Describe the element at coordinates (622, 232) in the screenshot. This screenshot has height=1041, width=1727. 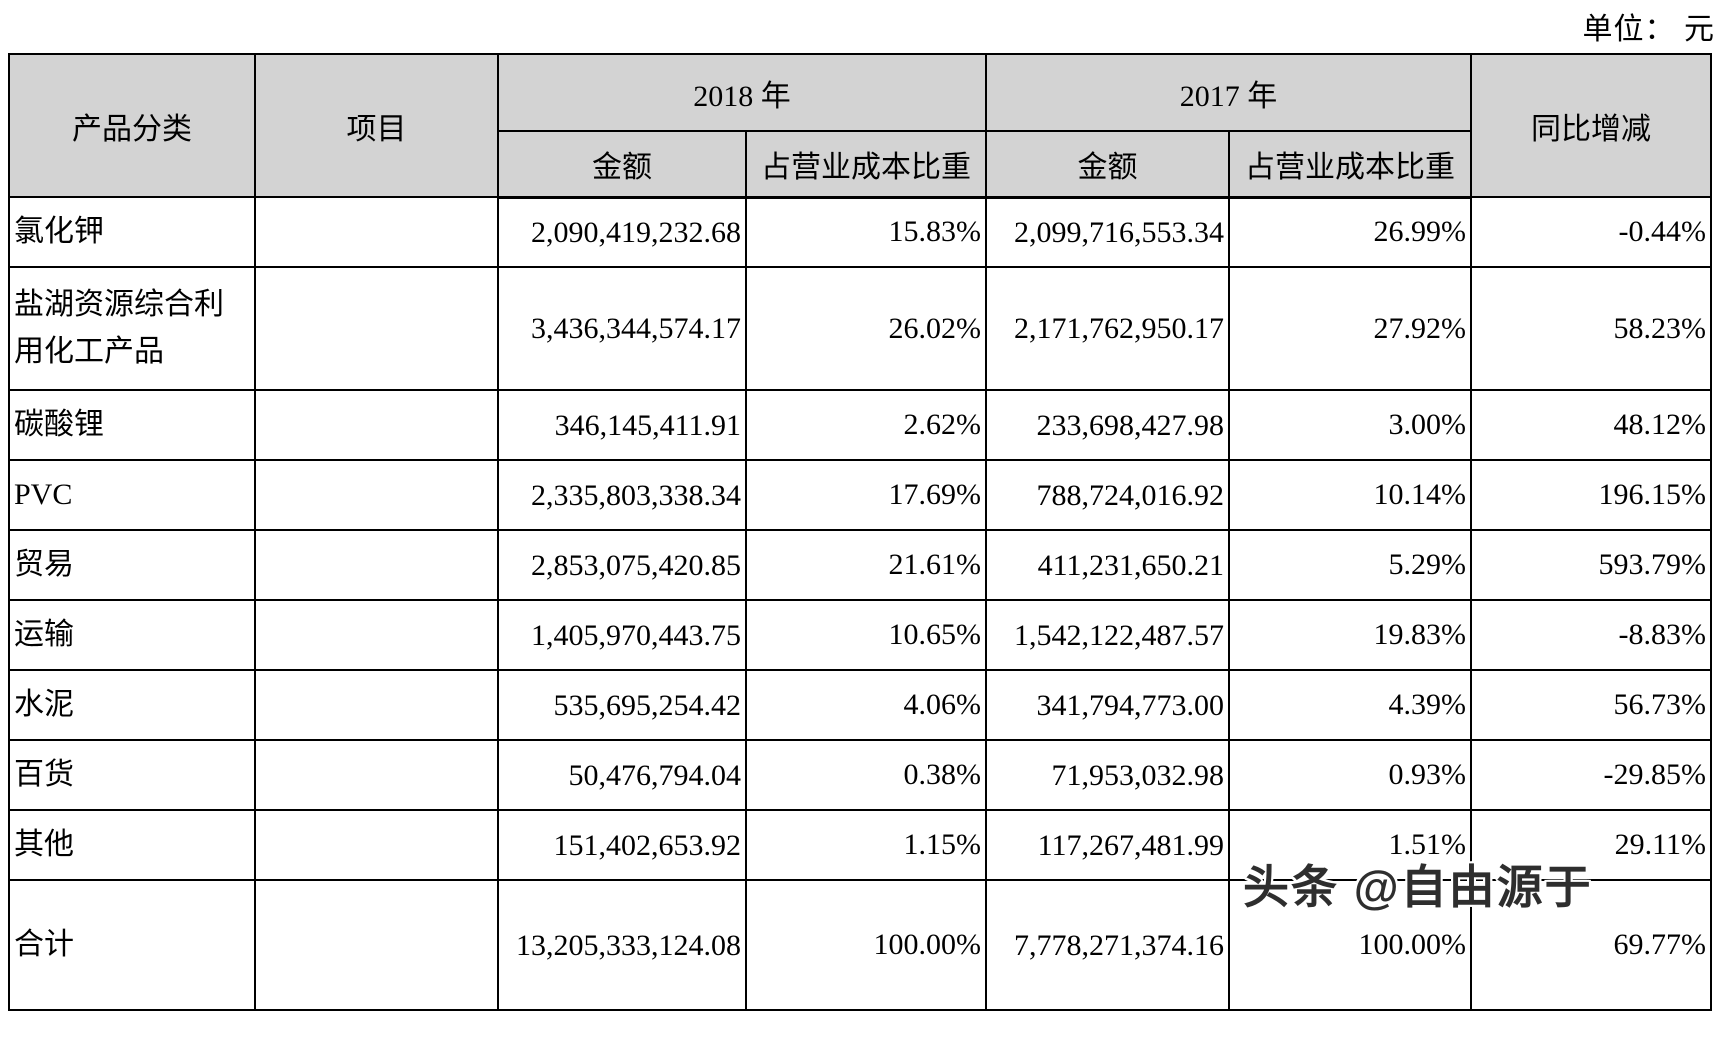
I see `amount-2018-cell: 2,090,419,232.68` at that location.